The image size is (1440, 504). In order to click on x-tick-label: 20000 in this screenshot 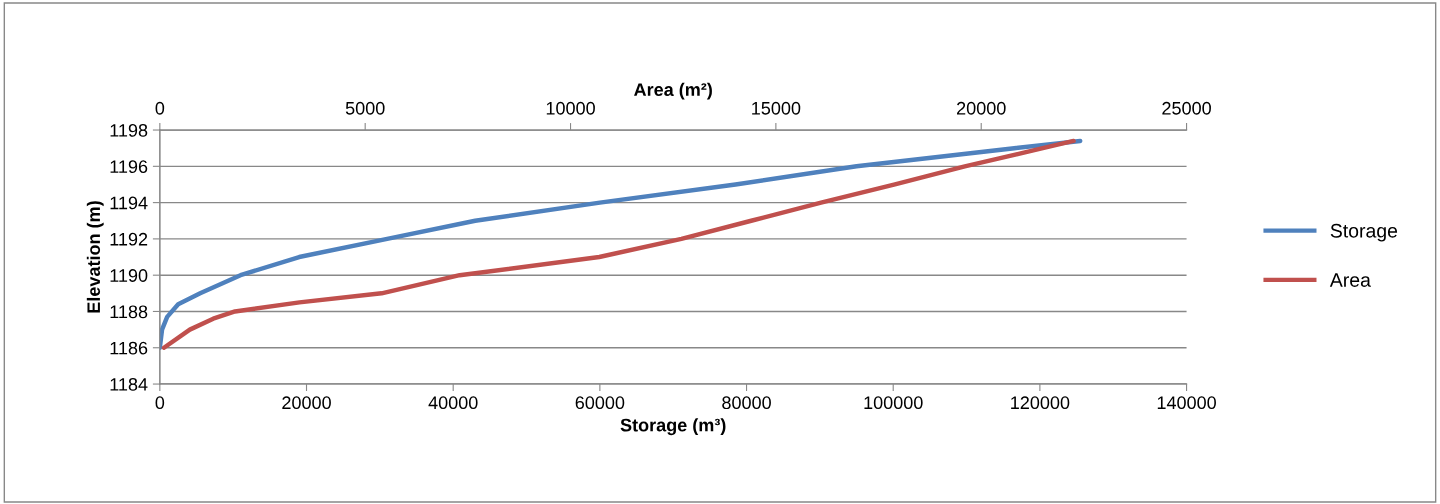, I will do `click(306, 403)`.